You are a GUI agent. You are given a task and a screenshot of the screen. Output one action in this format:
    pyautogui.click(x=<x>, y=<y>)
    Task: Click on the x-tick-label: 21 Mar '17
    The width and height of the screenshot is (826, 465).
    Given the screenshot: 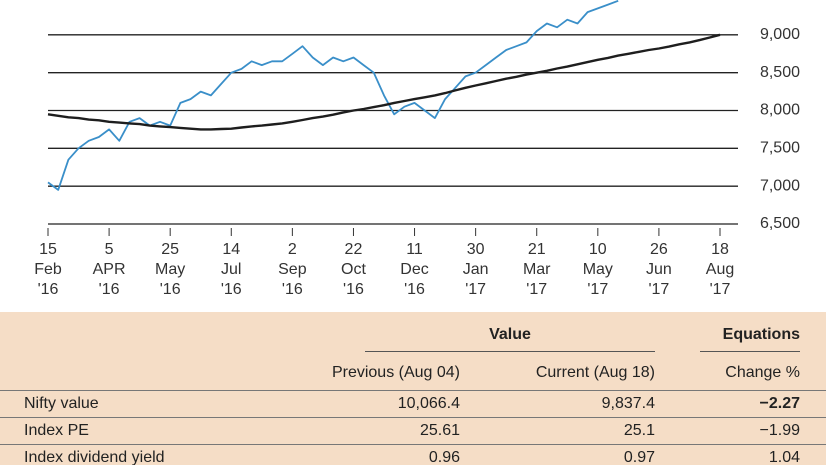 What is the action you would take?
    pyautogui.click(x=536, y=269)
    